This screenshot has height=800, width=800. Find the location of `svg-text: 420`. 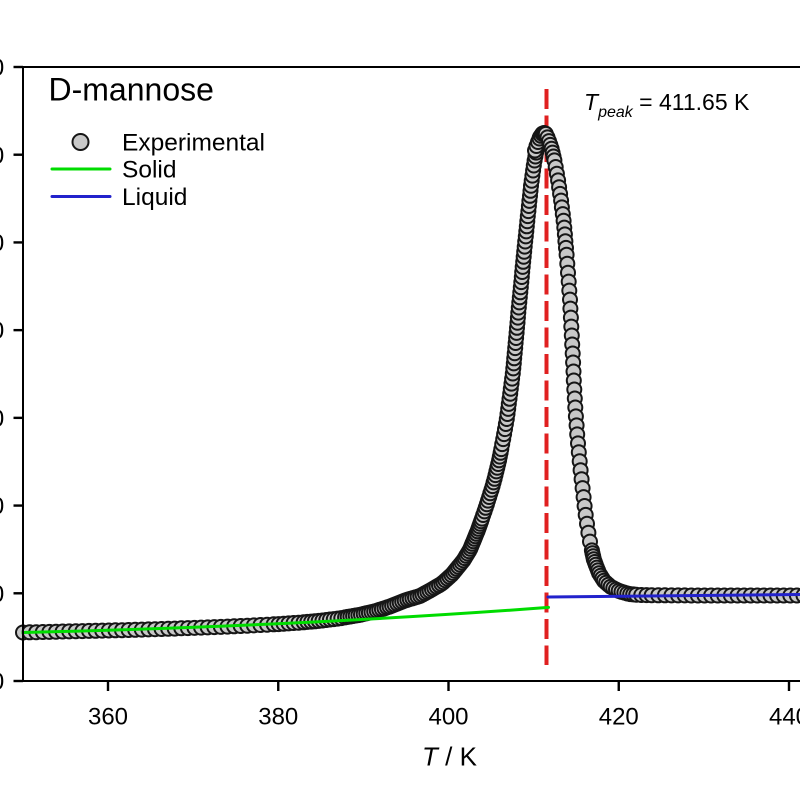

svg-text: 420 is located at coordinates (619, 717).